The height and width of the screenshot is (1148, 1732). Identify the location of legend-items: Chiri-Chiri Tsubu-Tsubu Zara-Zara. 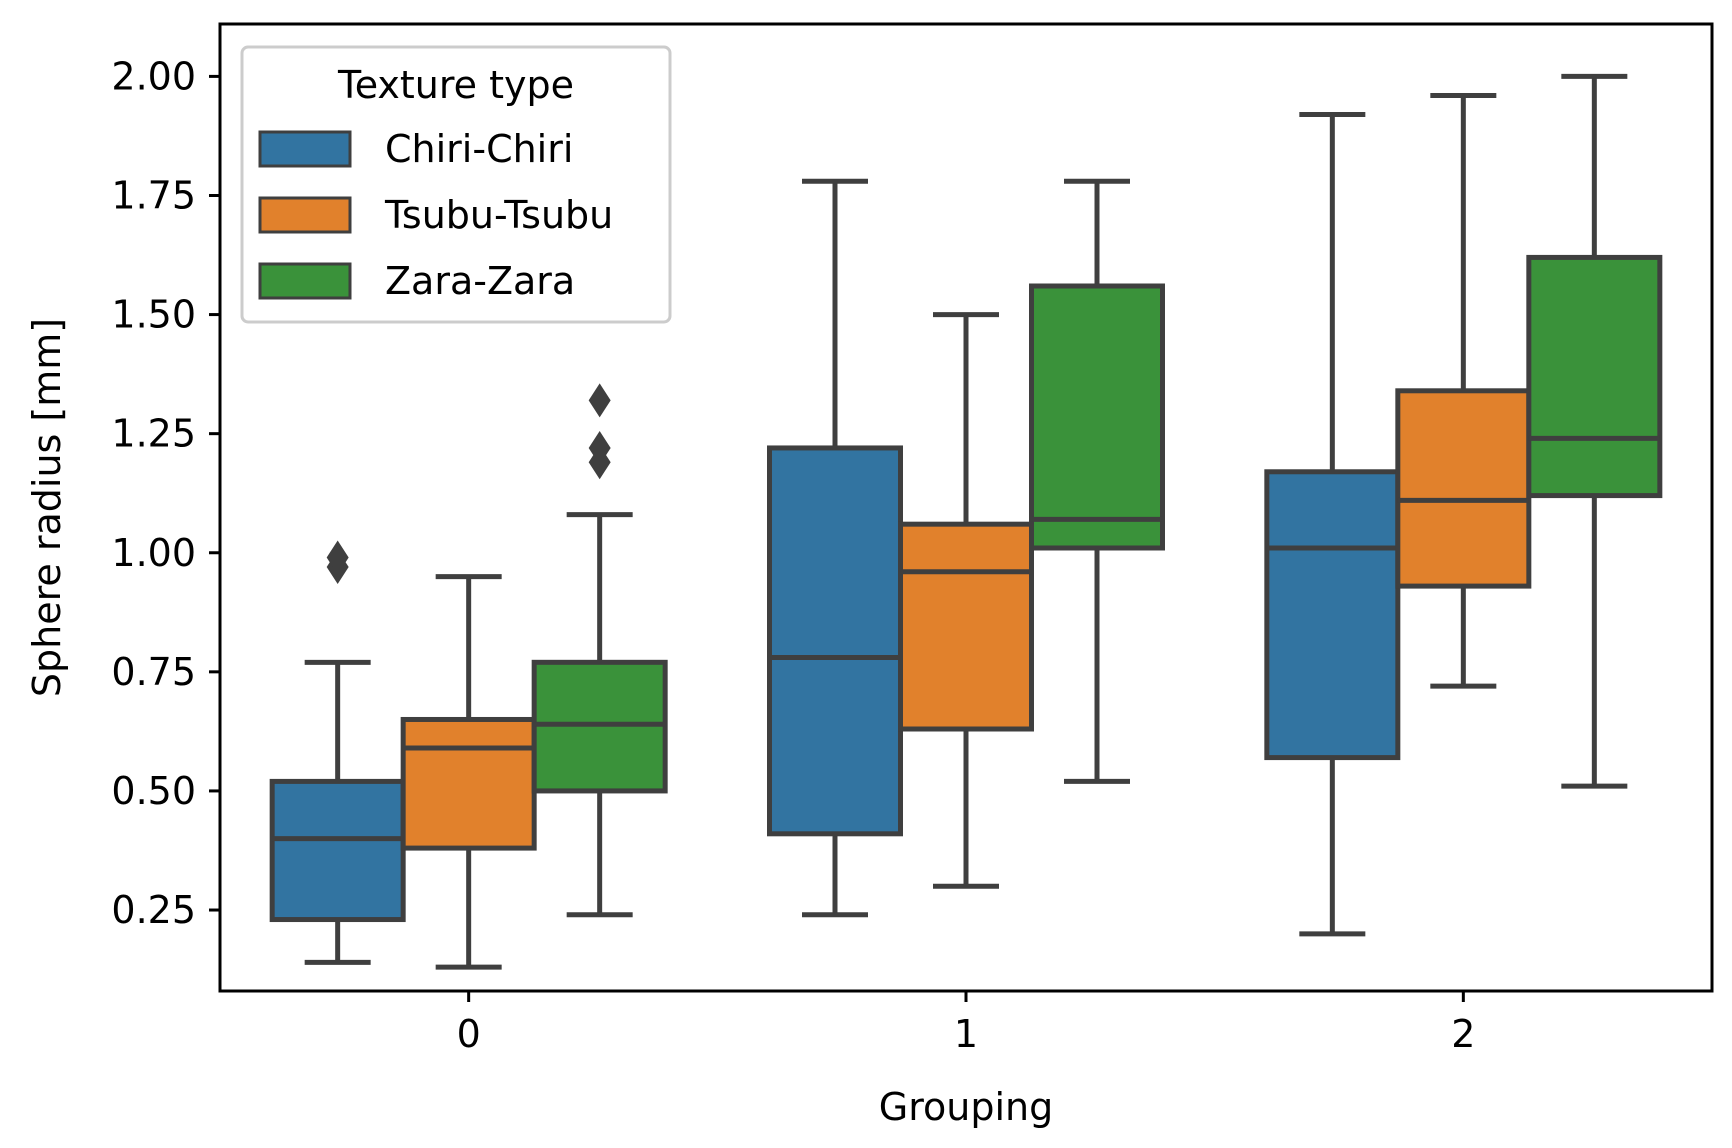
(435, 215).